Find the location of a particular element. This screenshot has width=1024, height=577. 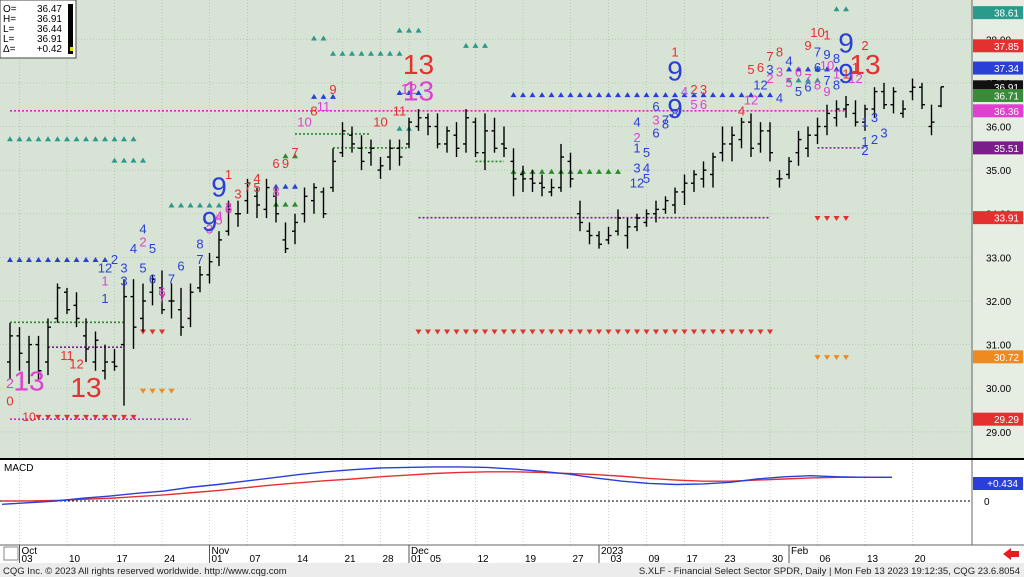

ohlc-open-value: 36.47 is located at coordinates (49, 9).